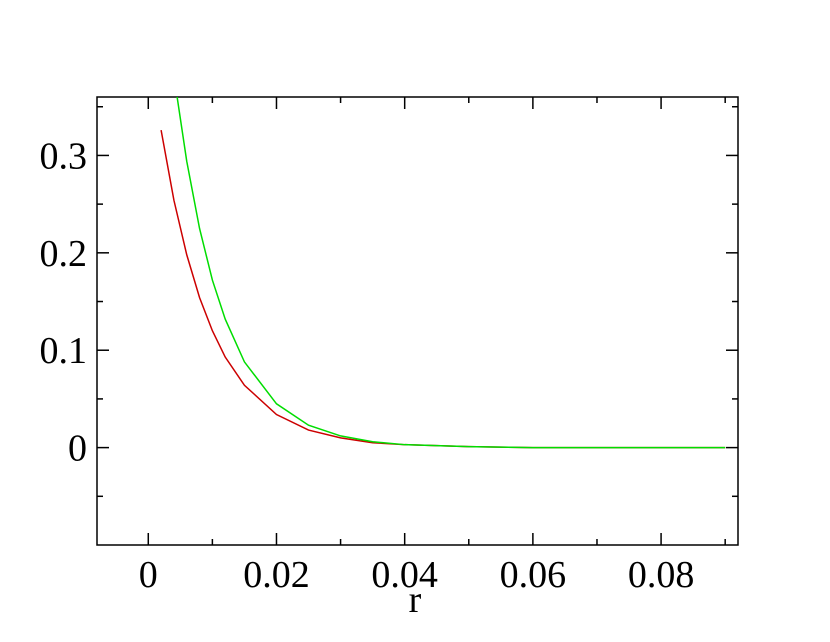 The height and width of the screenshot is (642, 830). I want to click on y-tick-label: 0.3, so click(64, 156).